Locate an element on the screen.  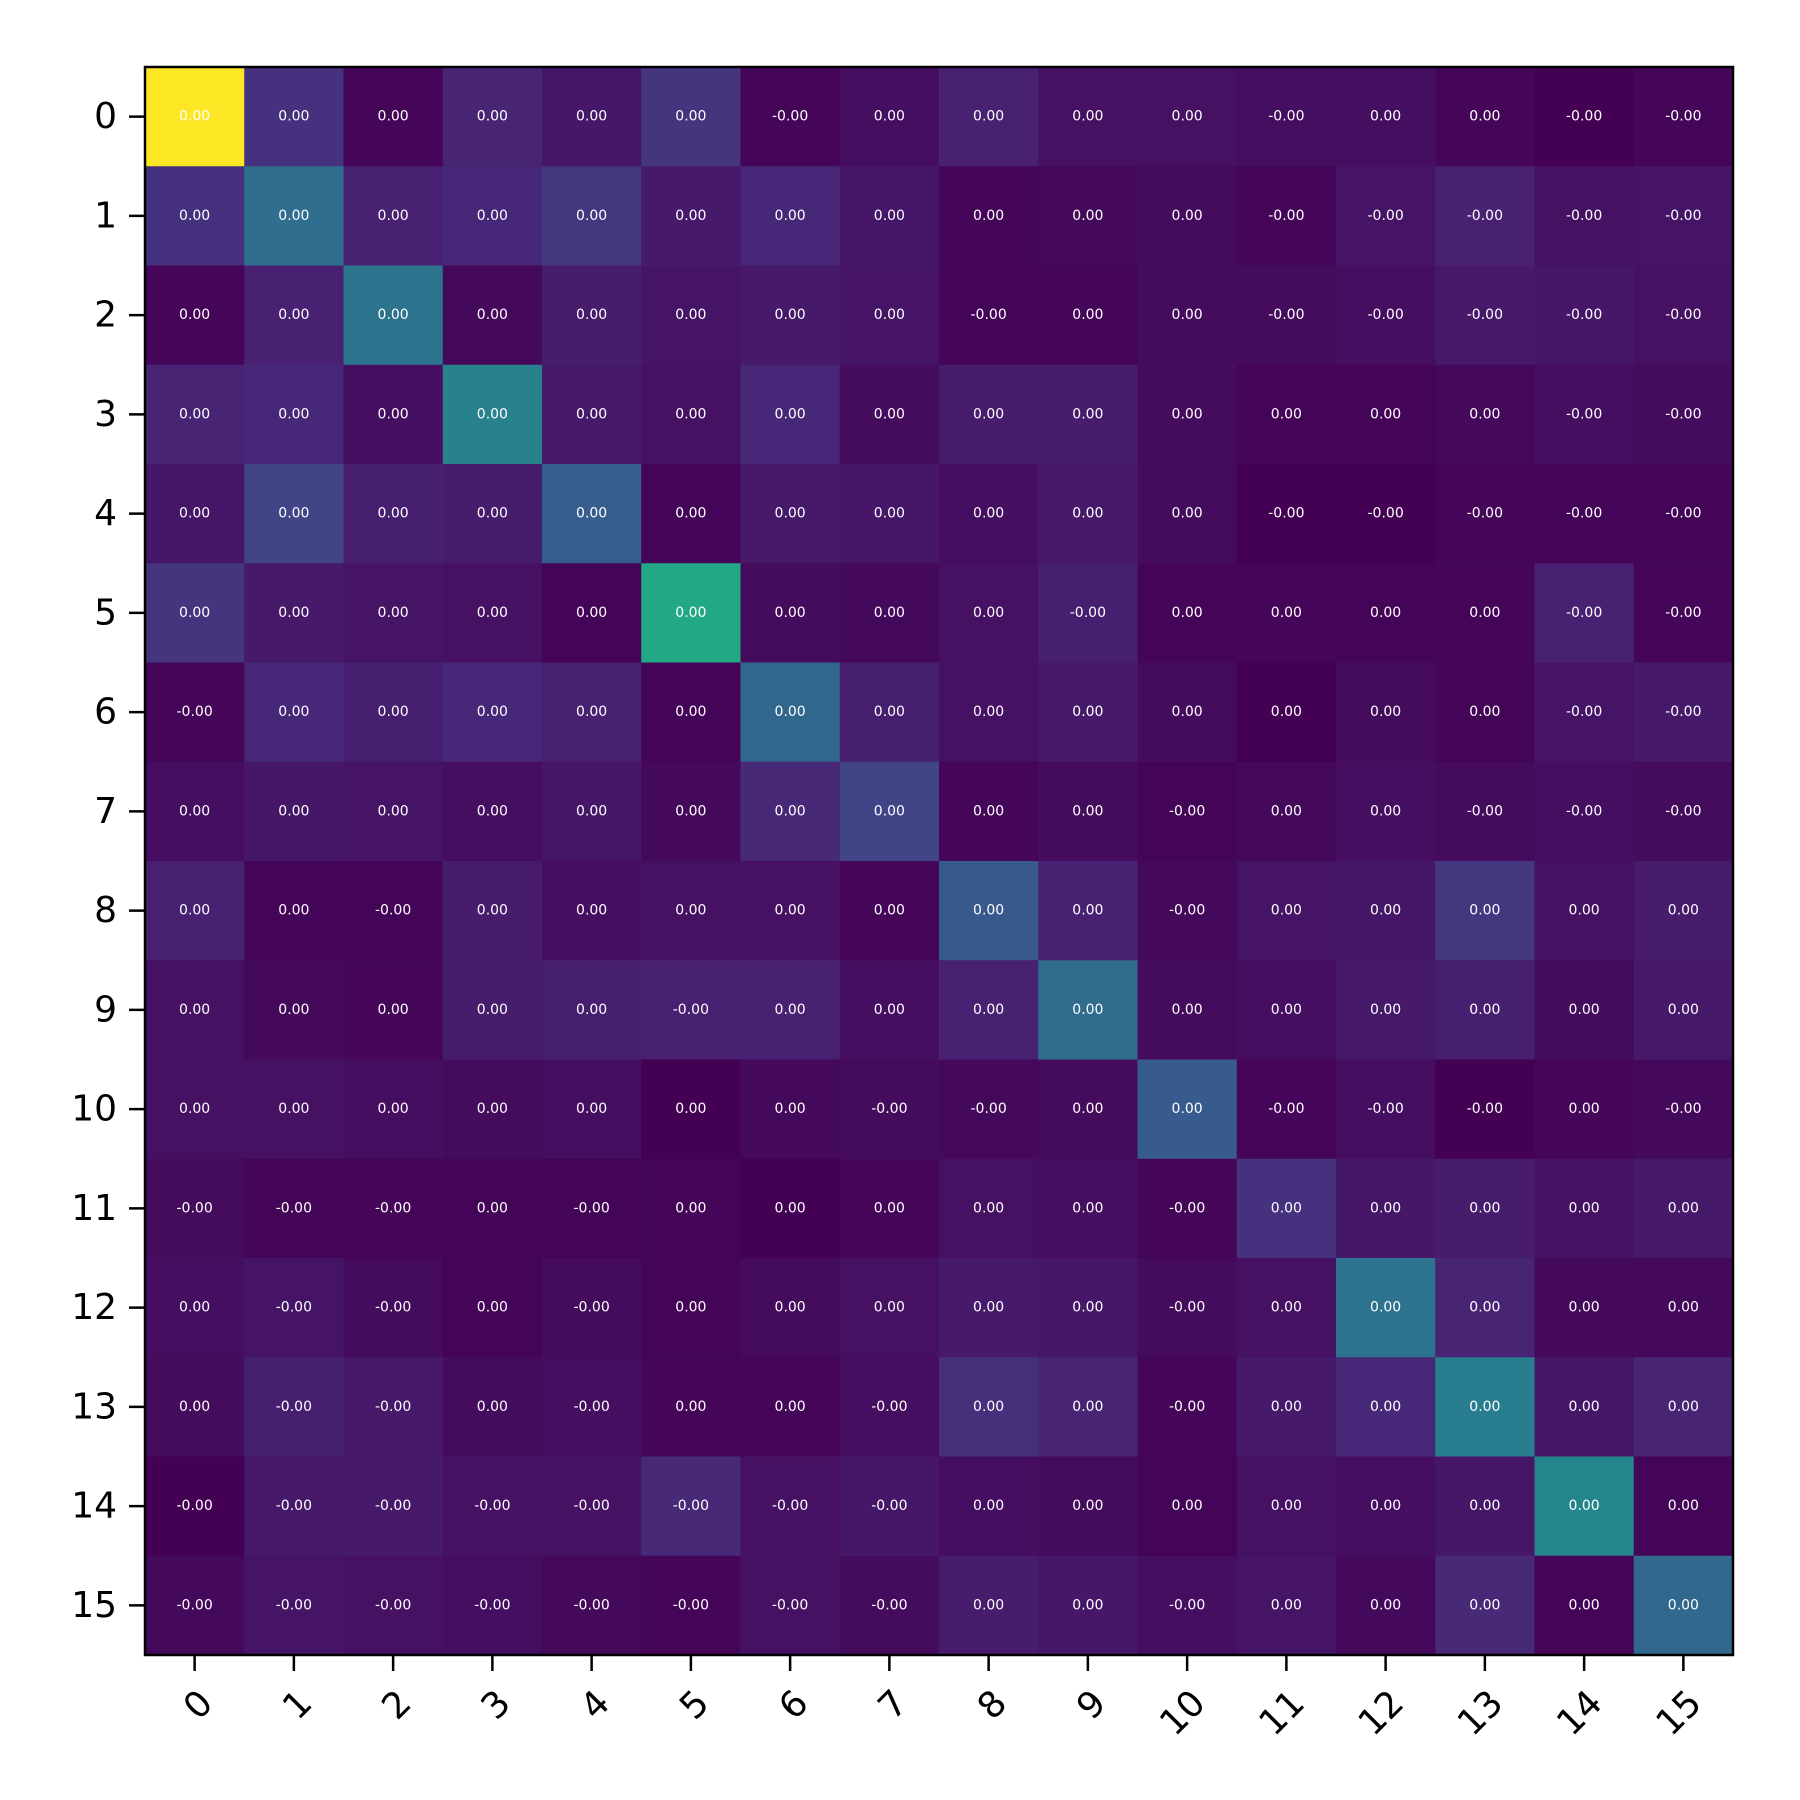
y-tick-label: 6 is located at coordinates (105, 712).